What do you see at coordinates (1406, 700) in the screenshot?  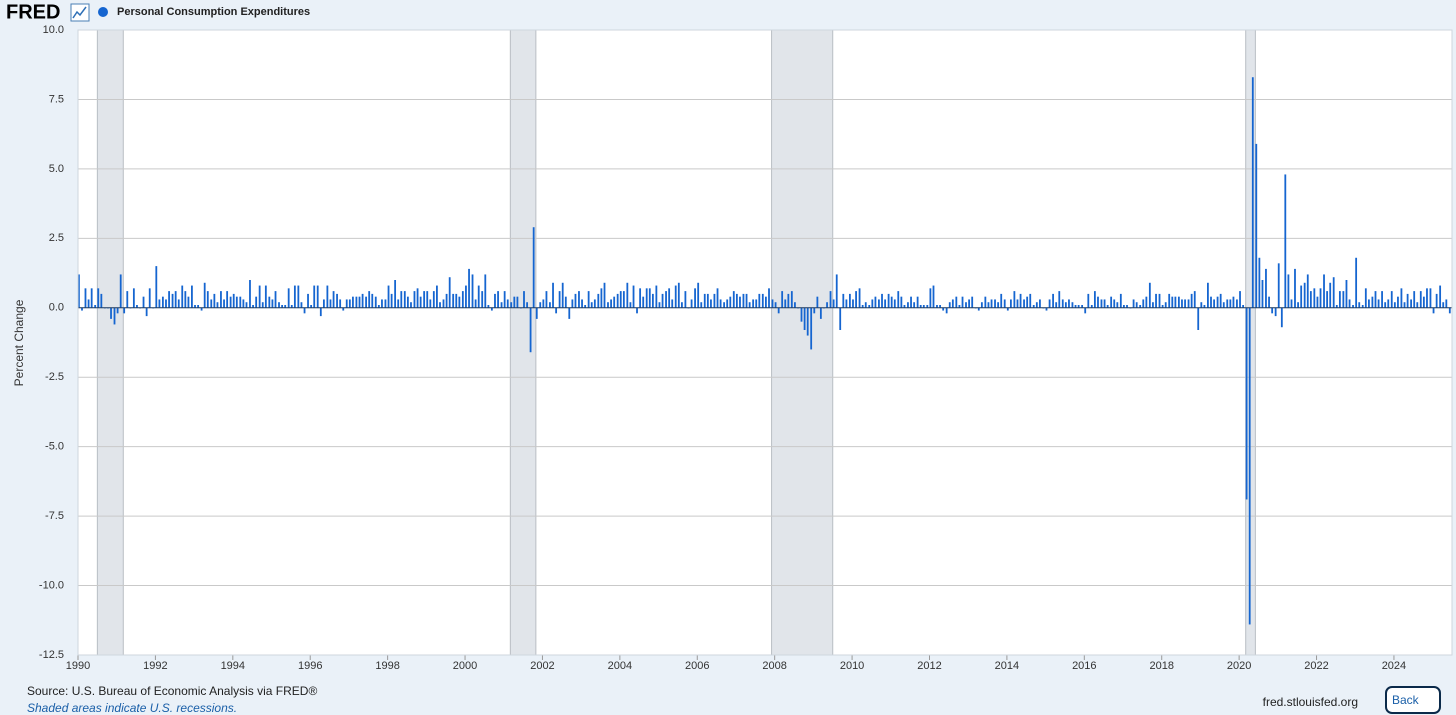 I see `back-button-label: Back` at bounding box center [1406, 700].